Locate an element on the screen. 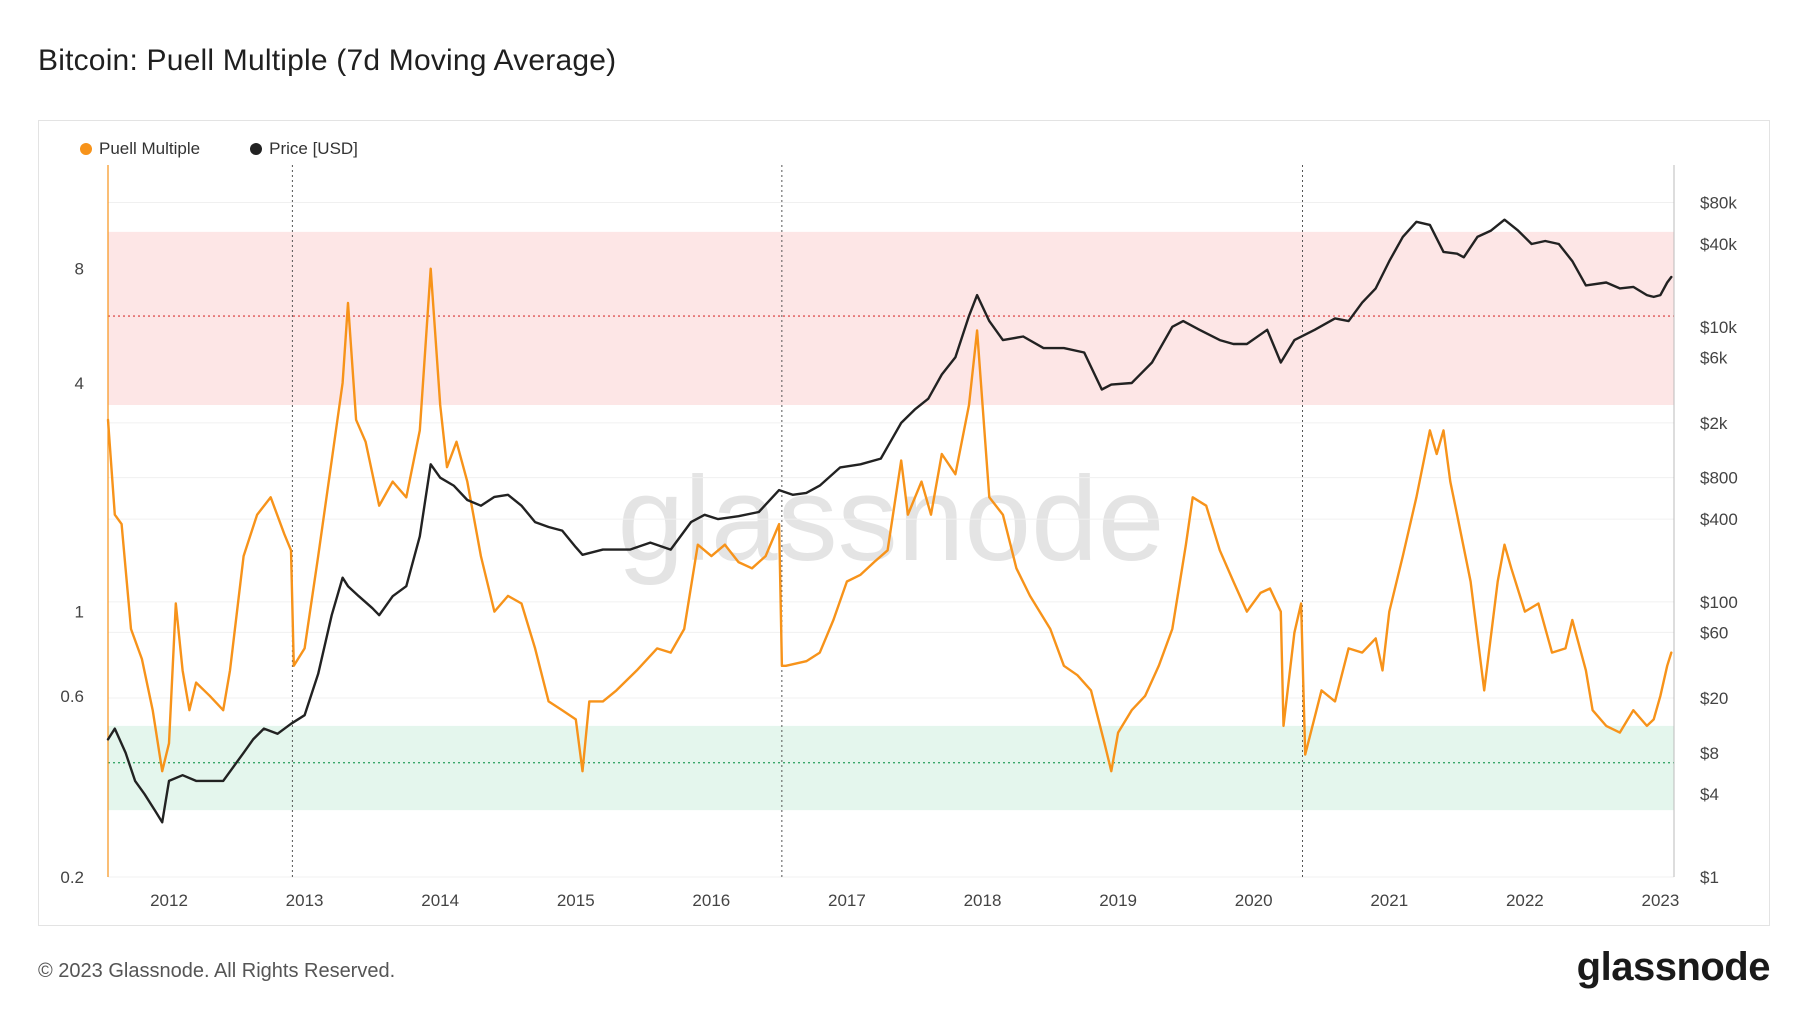 The image size is (1800, 1013). footer-copyright: © 2023 Glassnode. All Rights Reserved. is located at coordinates (217, 971).